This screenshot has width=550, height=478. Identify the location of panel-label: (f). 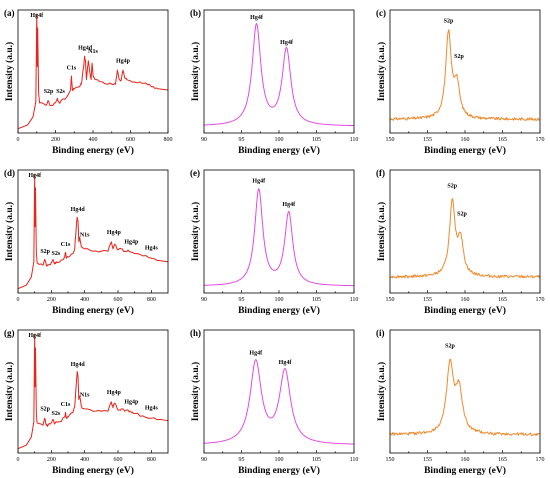
(380, 173).